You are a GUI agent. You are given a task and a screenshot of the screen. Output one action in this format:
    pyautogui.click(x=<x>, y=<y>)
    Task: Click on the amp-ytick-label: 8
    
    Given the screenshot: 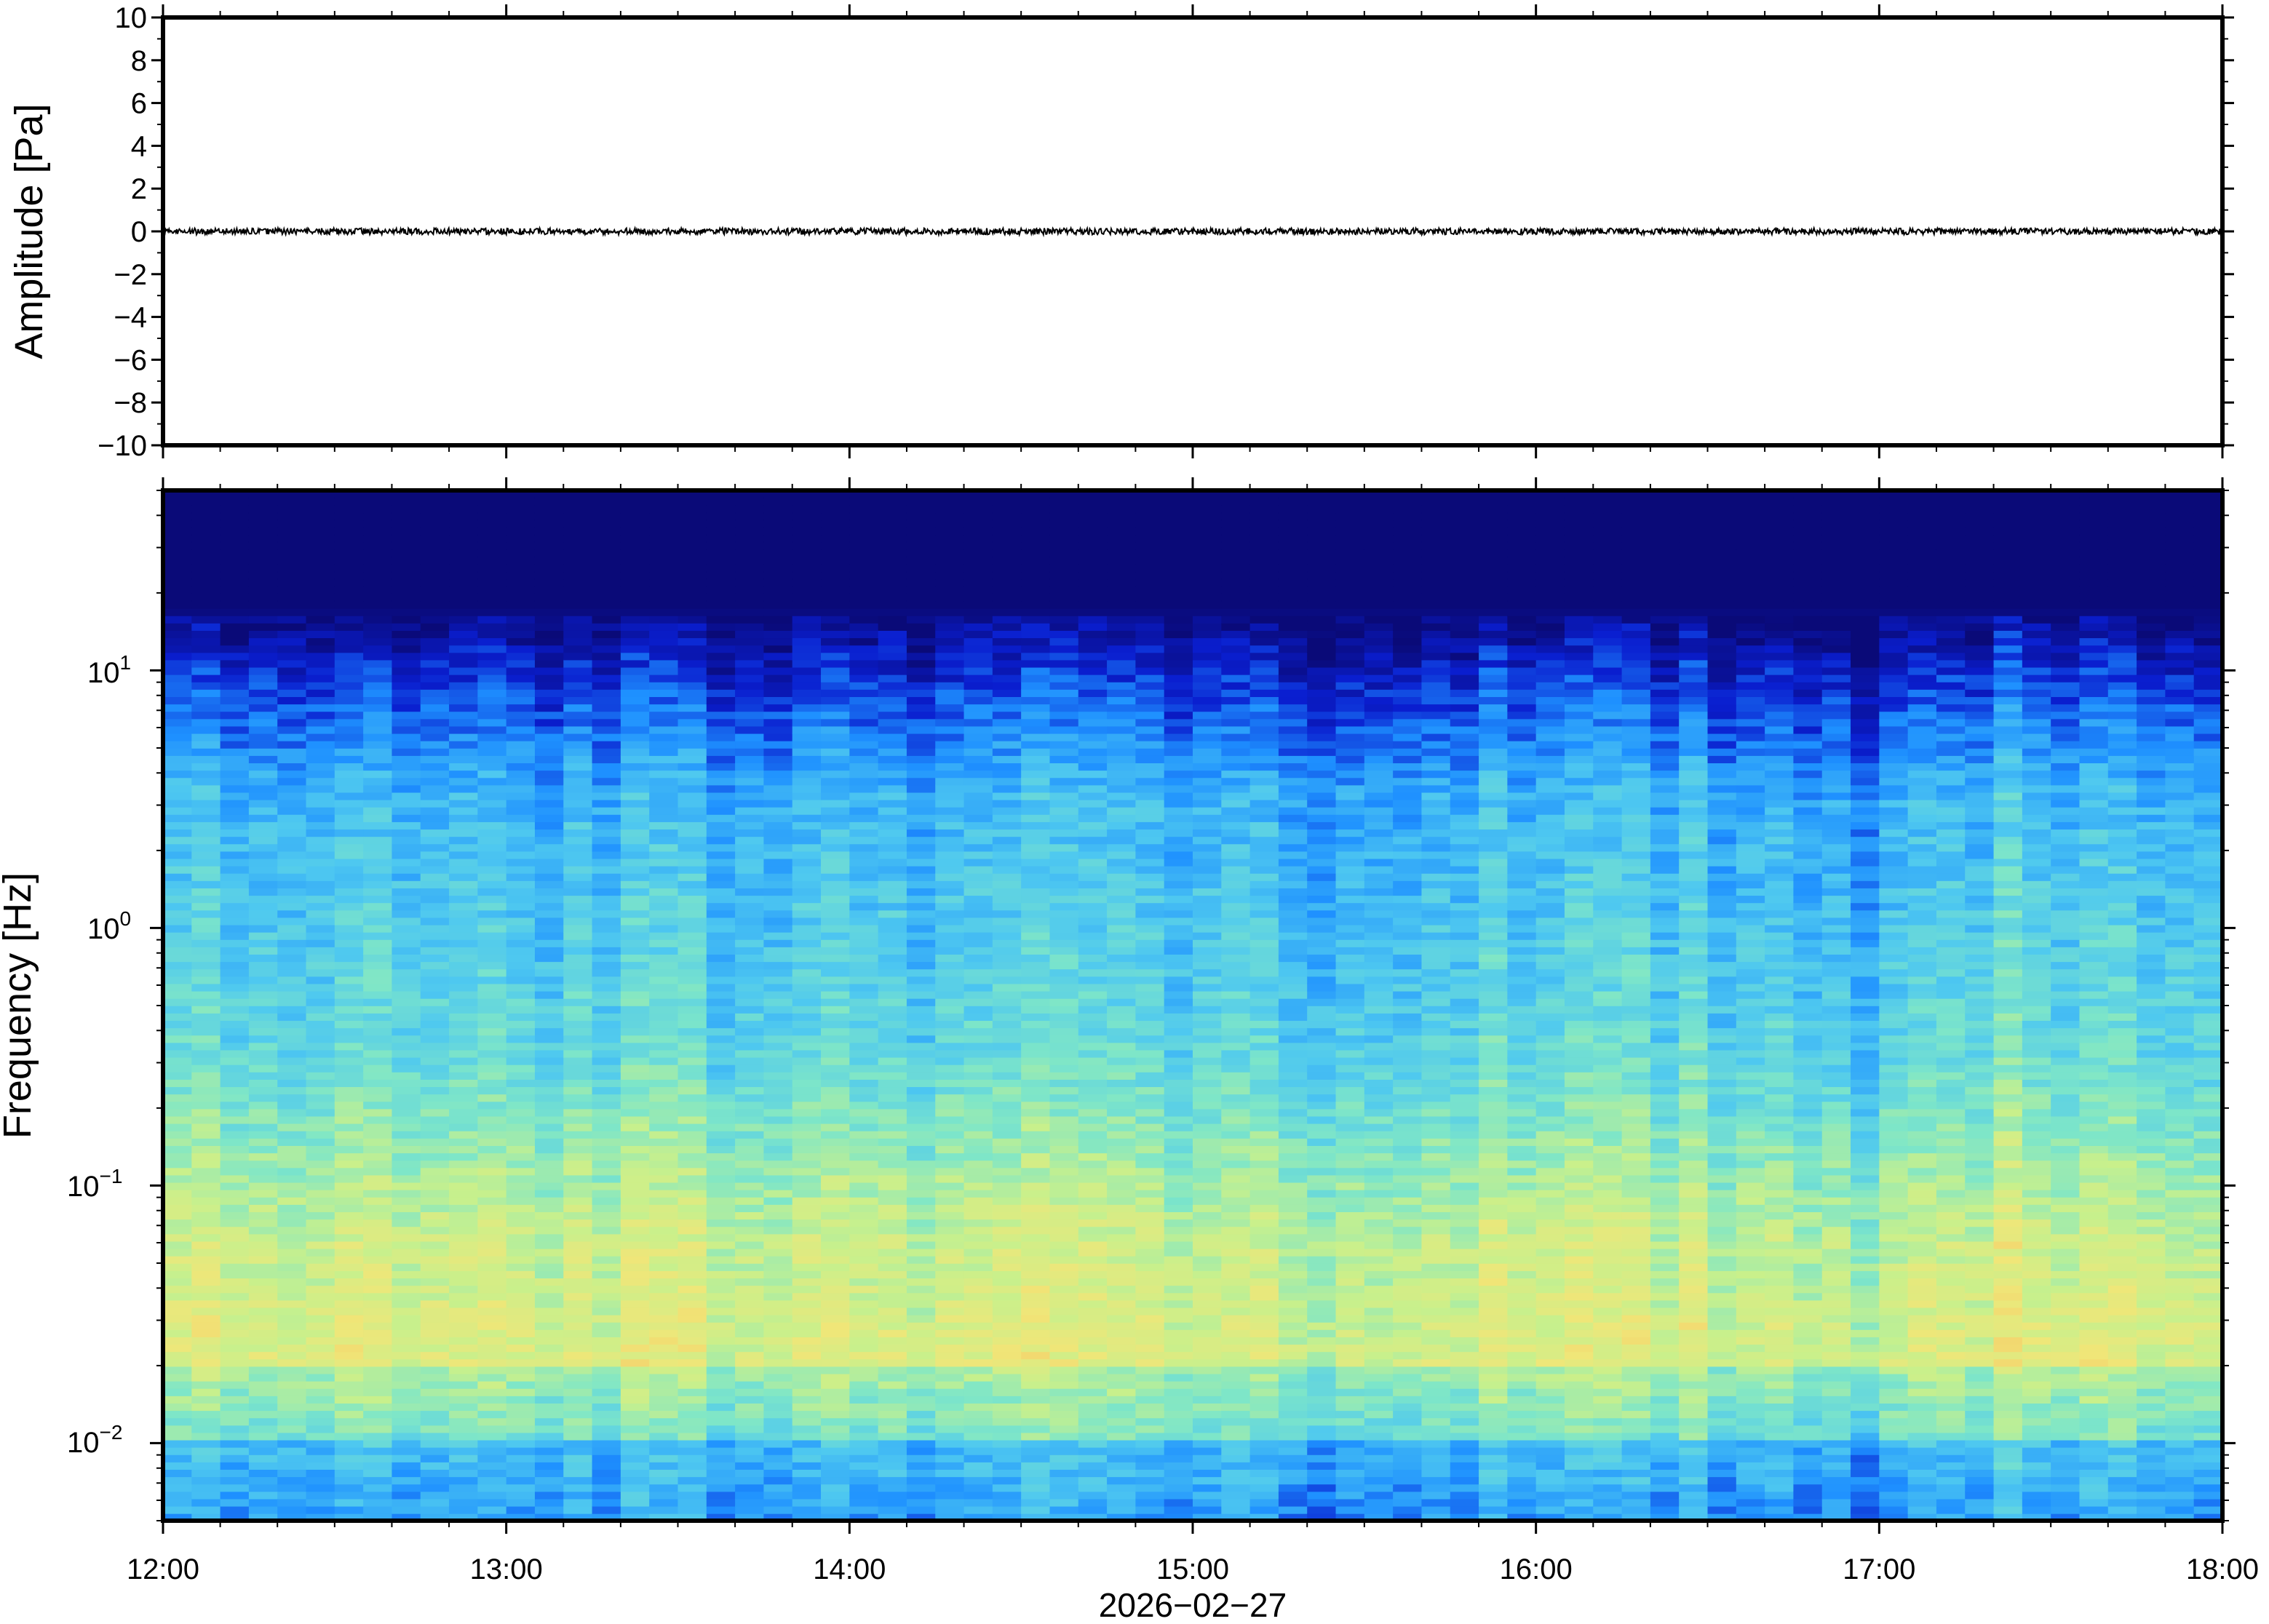 What is the action you would take?
    pyautogui.click(x=139, y=61)
    